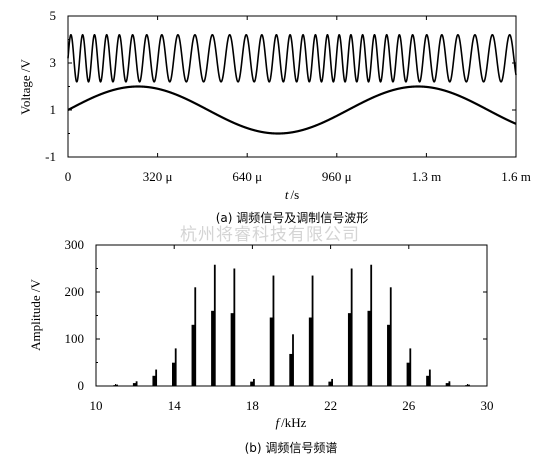 Image resolution: width=542 pixels, height=472 pixels. I want to click on x-tick-label: 30, so click(487, 405).